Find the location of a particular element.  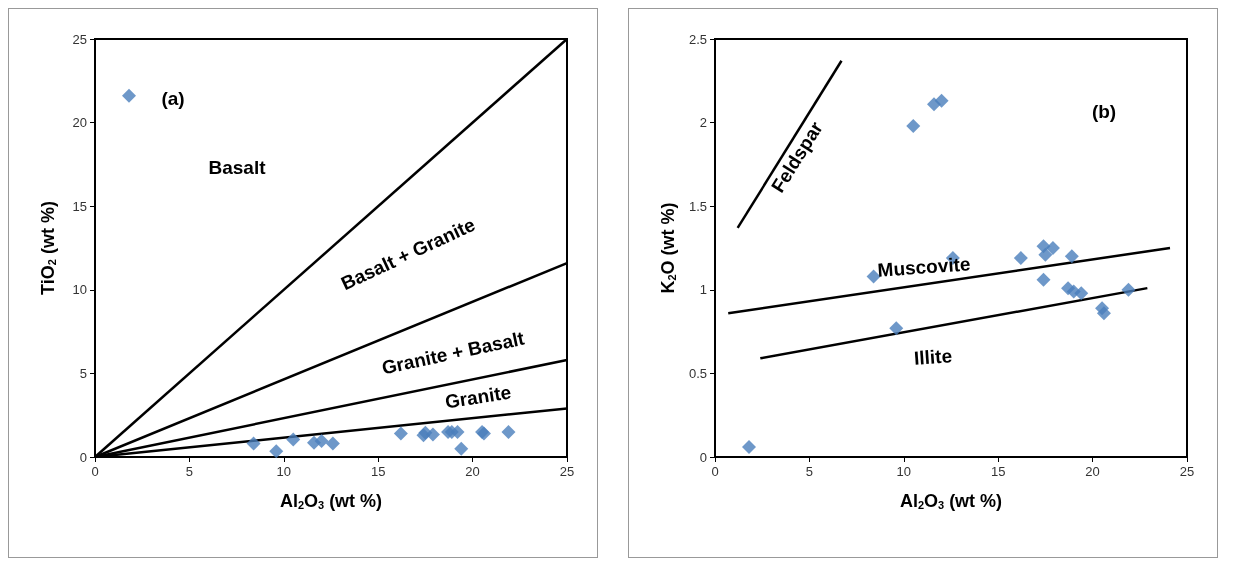

y-tick-label: 1 is located at coordinates (703, 290).